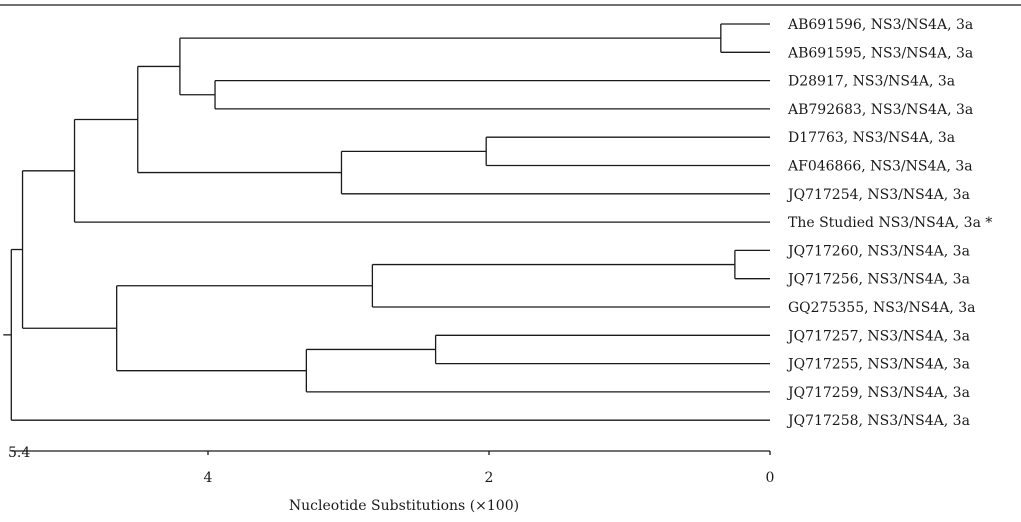  What do you see at coordinates (770, 478) in the screenshot?
I see `axis-tick-label: 0` at bounding box center [770, 478].